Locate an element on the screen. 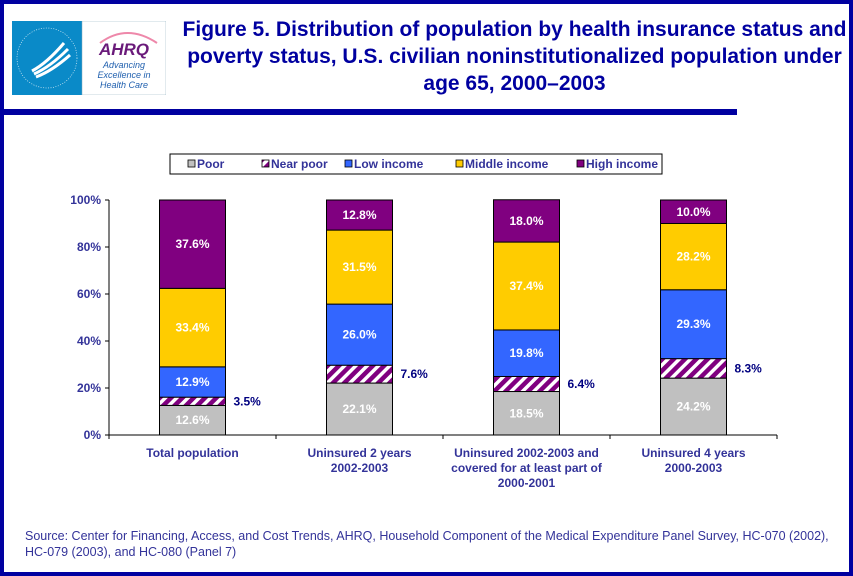  x-category-label: Total population is located at coordinates (192, 453).